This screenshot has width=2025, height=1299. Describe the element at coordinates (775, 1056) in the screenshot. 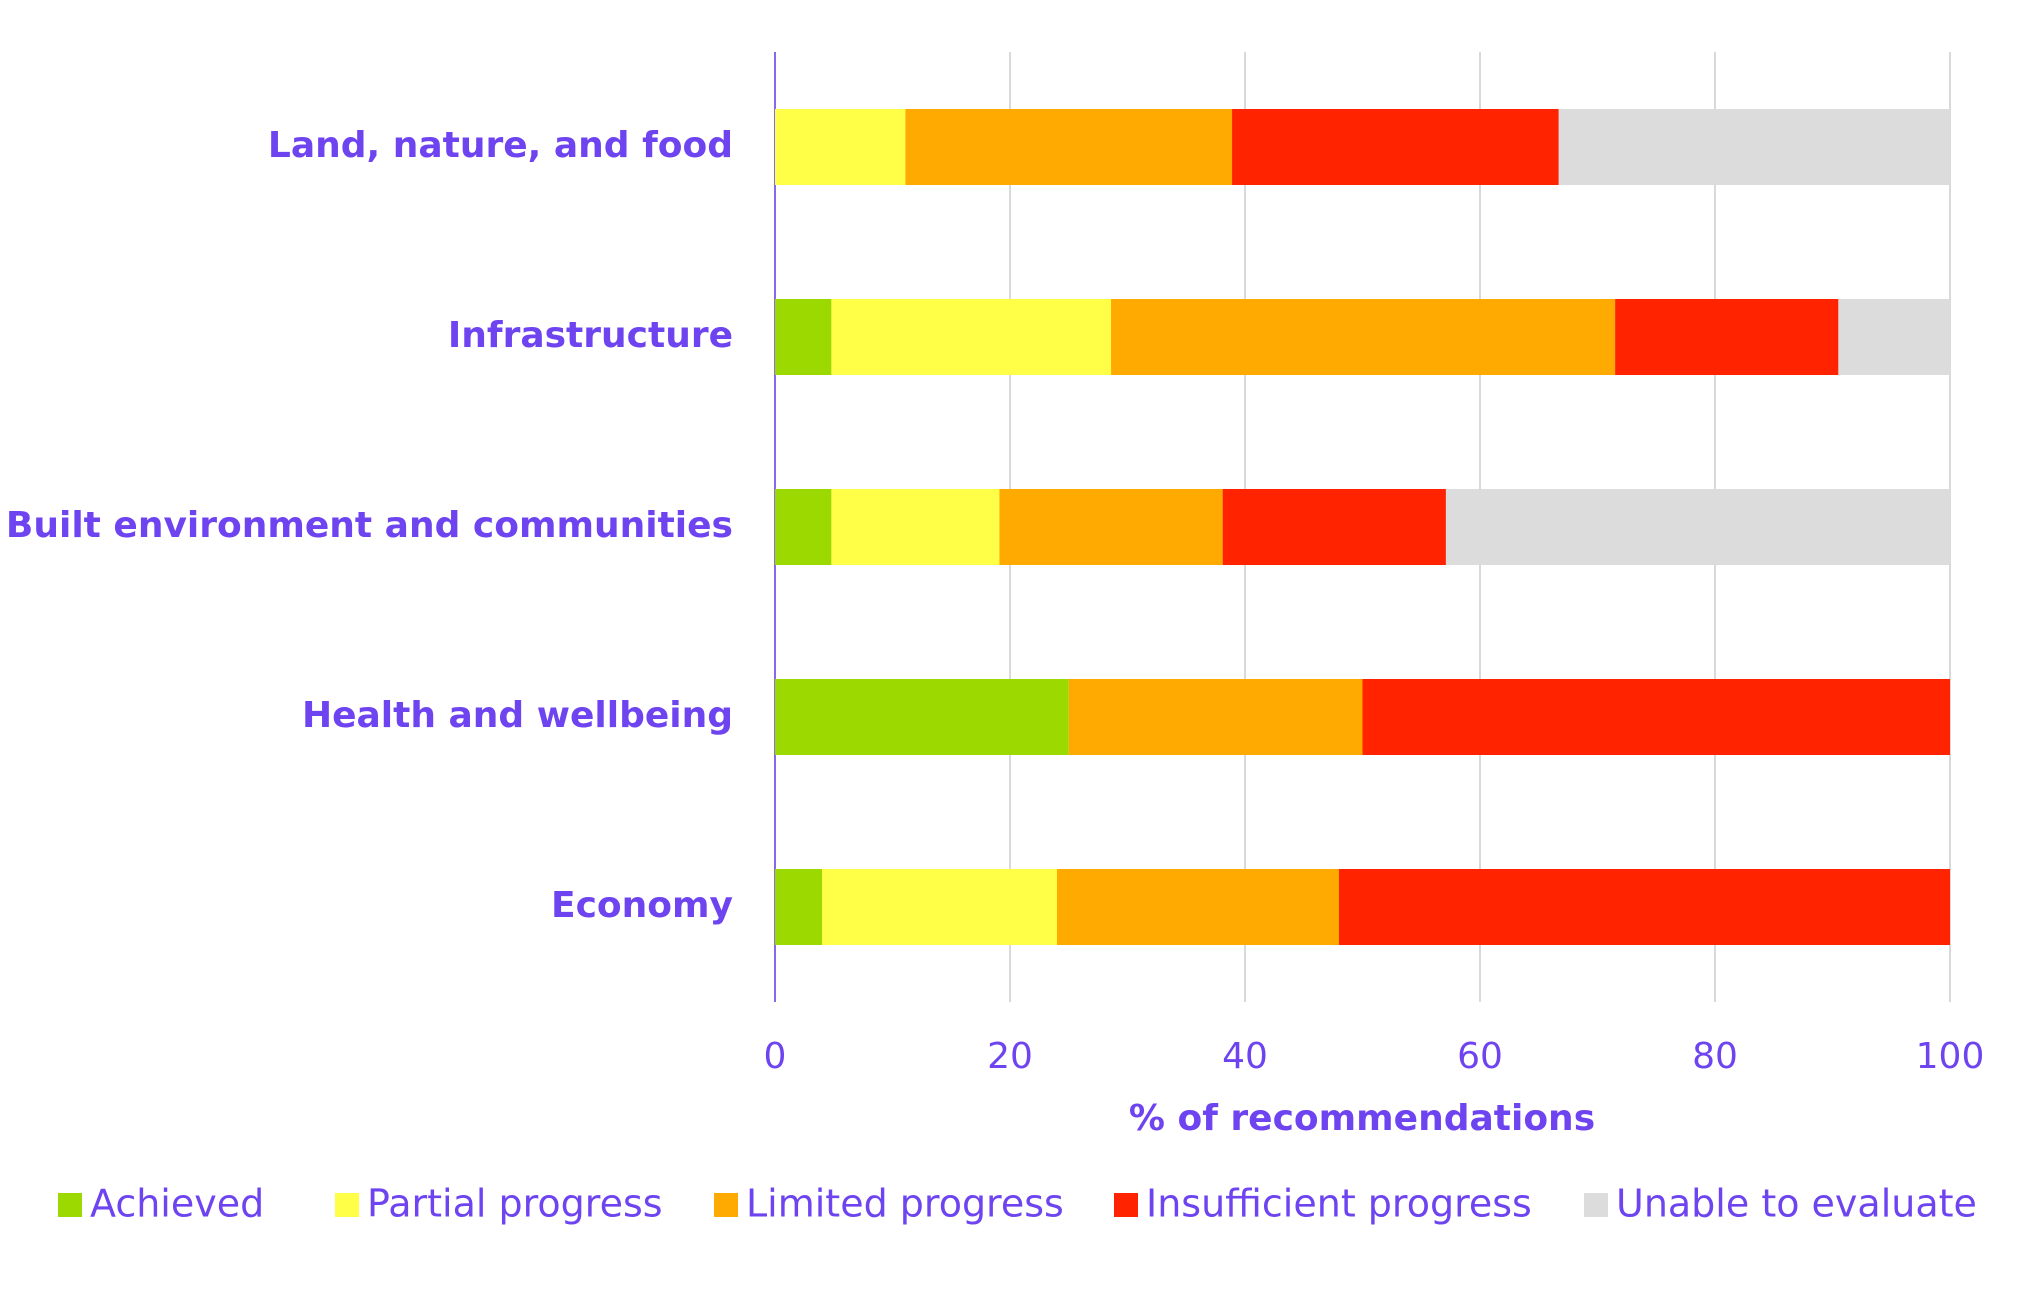

I see `x-tick-label: 0` at that location.